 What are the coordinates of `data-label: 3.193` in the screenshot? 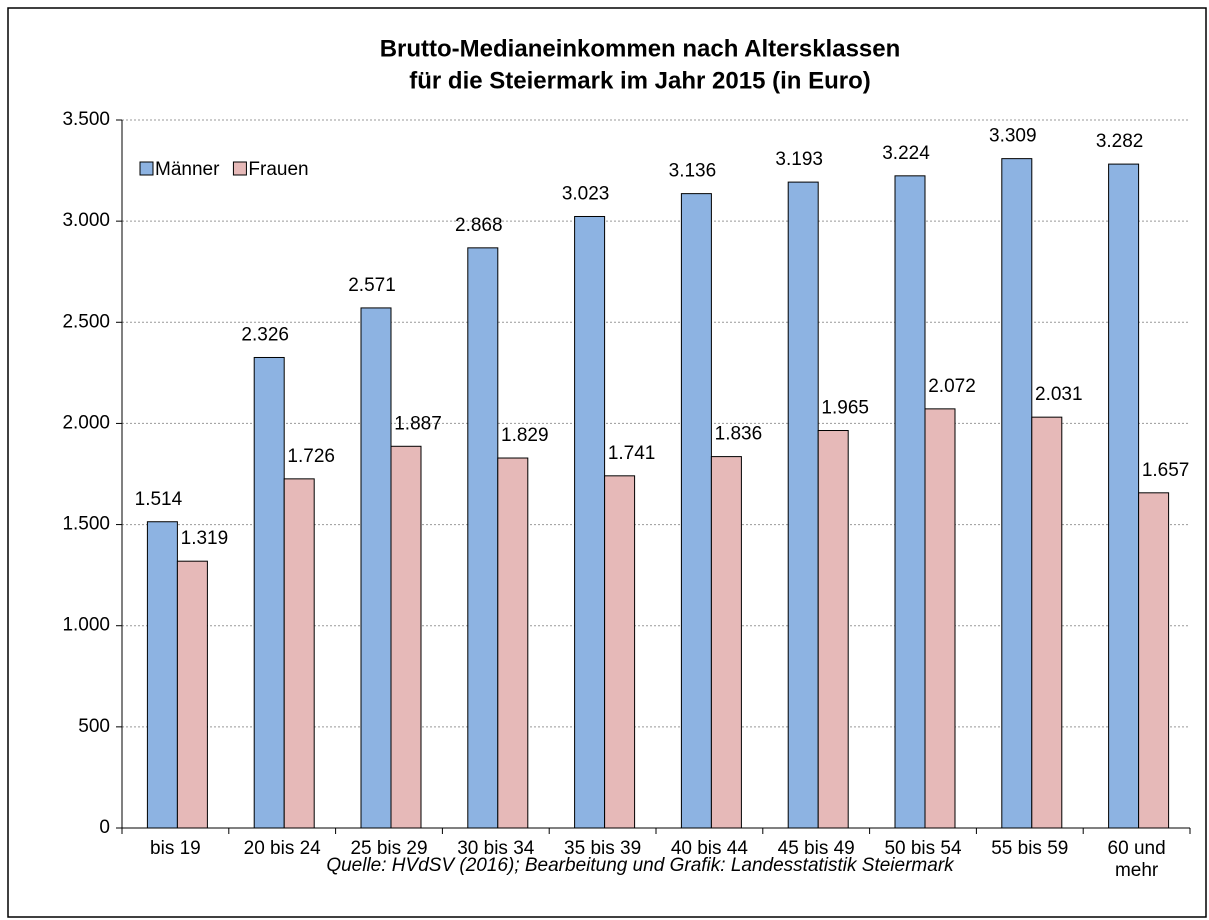 It's located at (799, 159).